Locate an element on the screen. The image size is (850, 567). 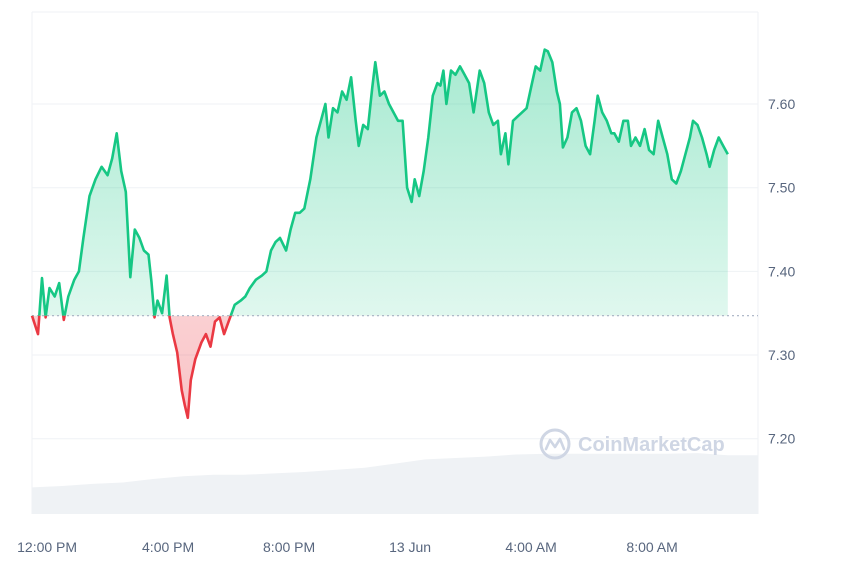
y-tick-label: 7.60 is located at coordinates (781, 104).